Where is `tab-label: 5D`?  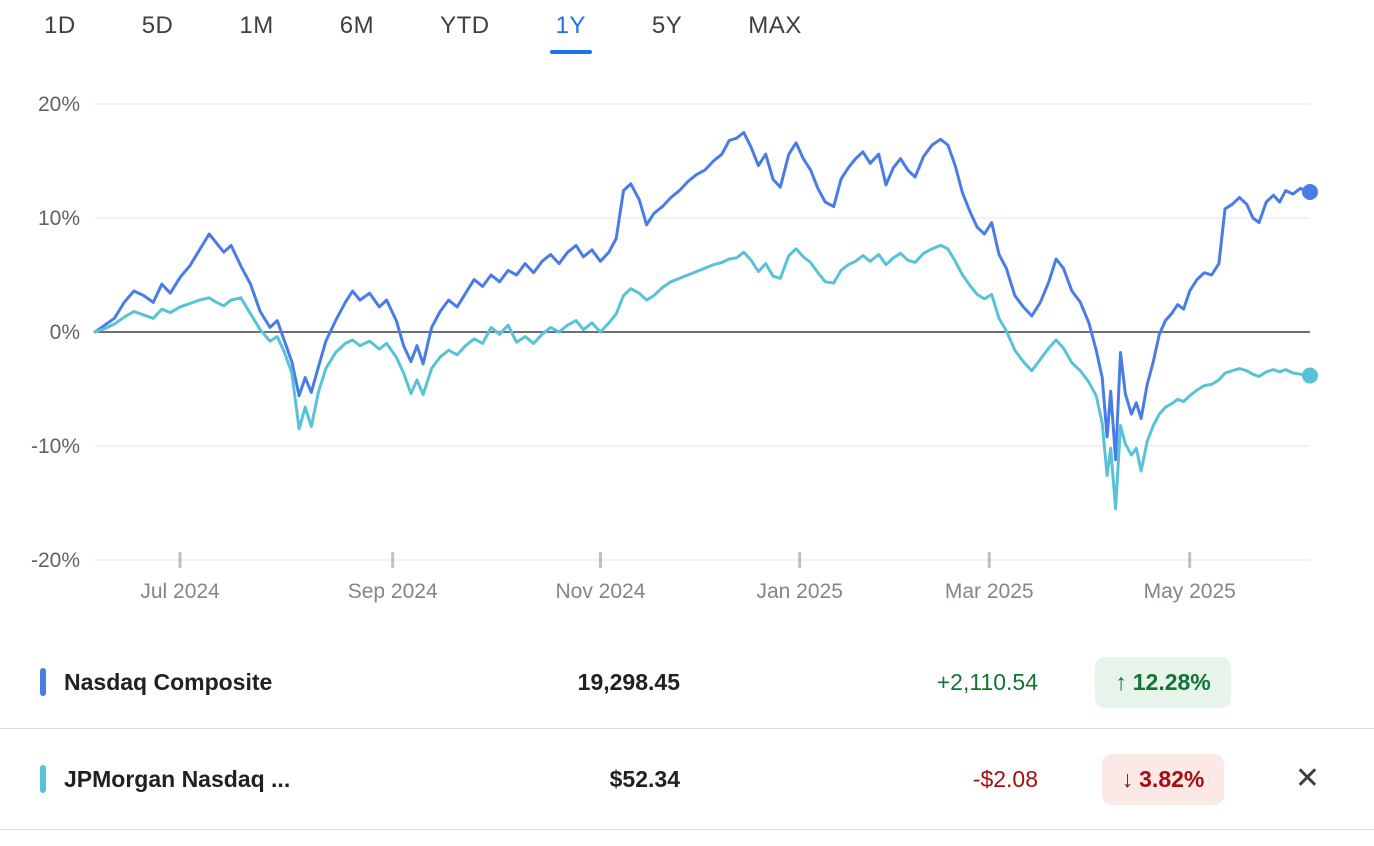 tab-label: 5D is located at coordinates (157, 25).